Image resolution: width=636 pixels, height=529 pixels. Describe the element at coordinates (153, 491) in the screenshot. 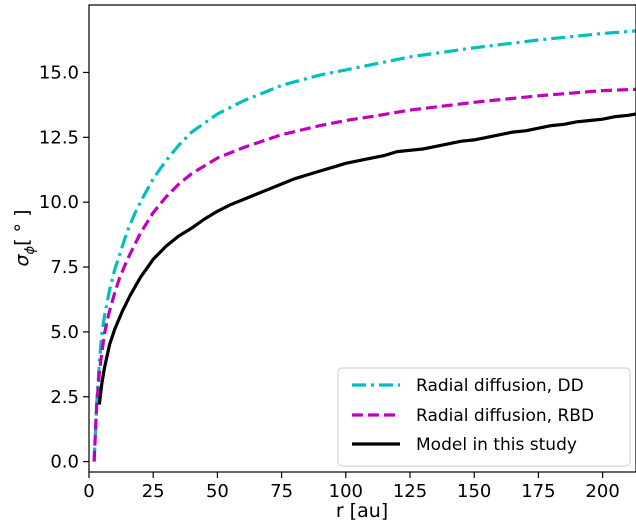

I see `x-tick-label: 25` at that location.